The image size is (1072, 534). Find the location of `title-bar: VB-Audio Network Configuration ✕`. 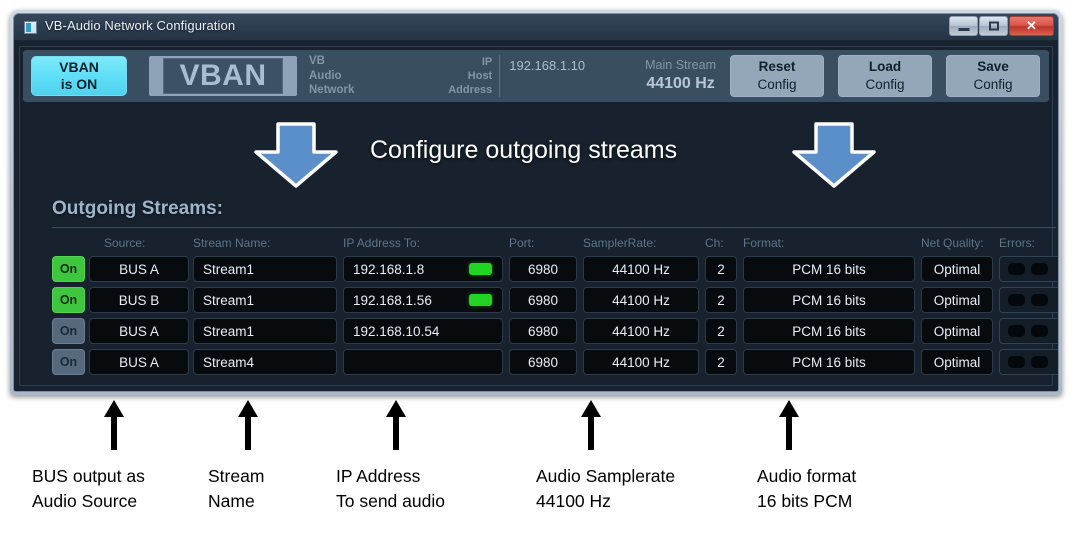

title-bar: VB-Audio Network Configuration ✕ is located at coordinates (536, 27).